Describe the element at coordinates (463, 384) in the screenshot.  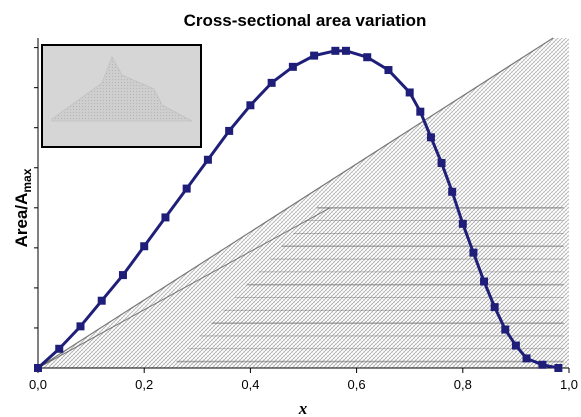
I see `x-tick-label: 0,8` at that location.